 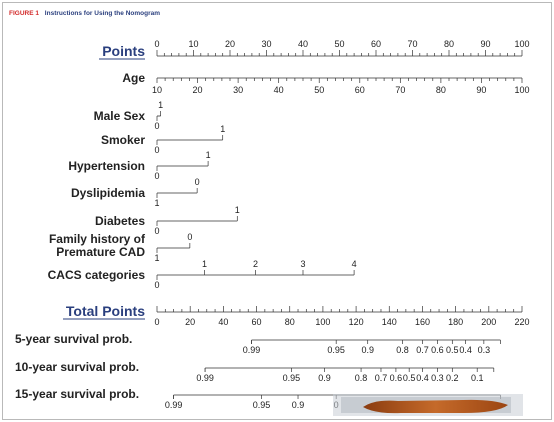 What do you see at coordinates (77, 394) in the screenshot?
I see `survival-3-label: 15-year survival prob.` at bounding box center [77, 394].